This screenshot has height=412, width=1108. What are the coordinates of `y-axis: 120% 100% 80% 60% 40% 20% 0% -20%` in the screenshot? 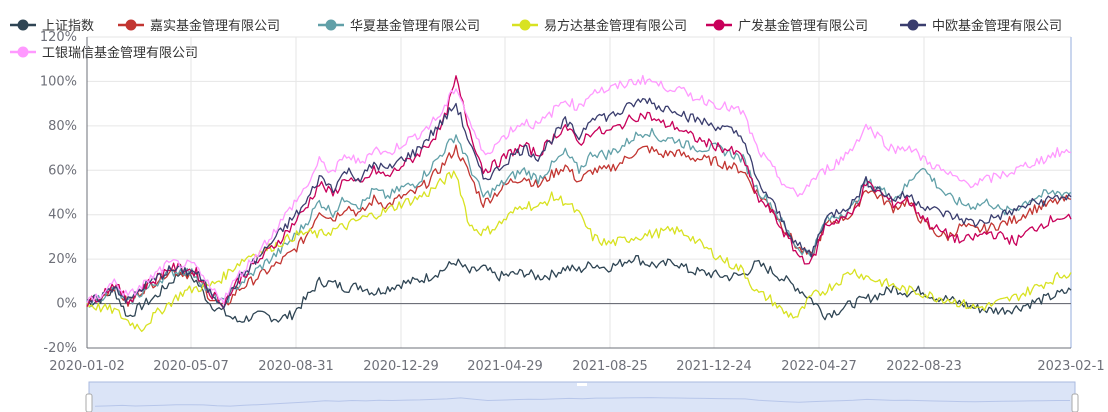 It's located at (58, 193).